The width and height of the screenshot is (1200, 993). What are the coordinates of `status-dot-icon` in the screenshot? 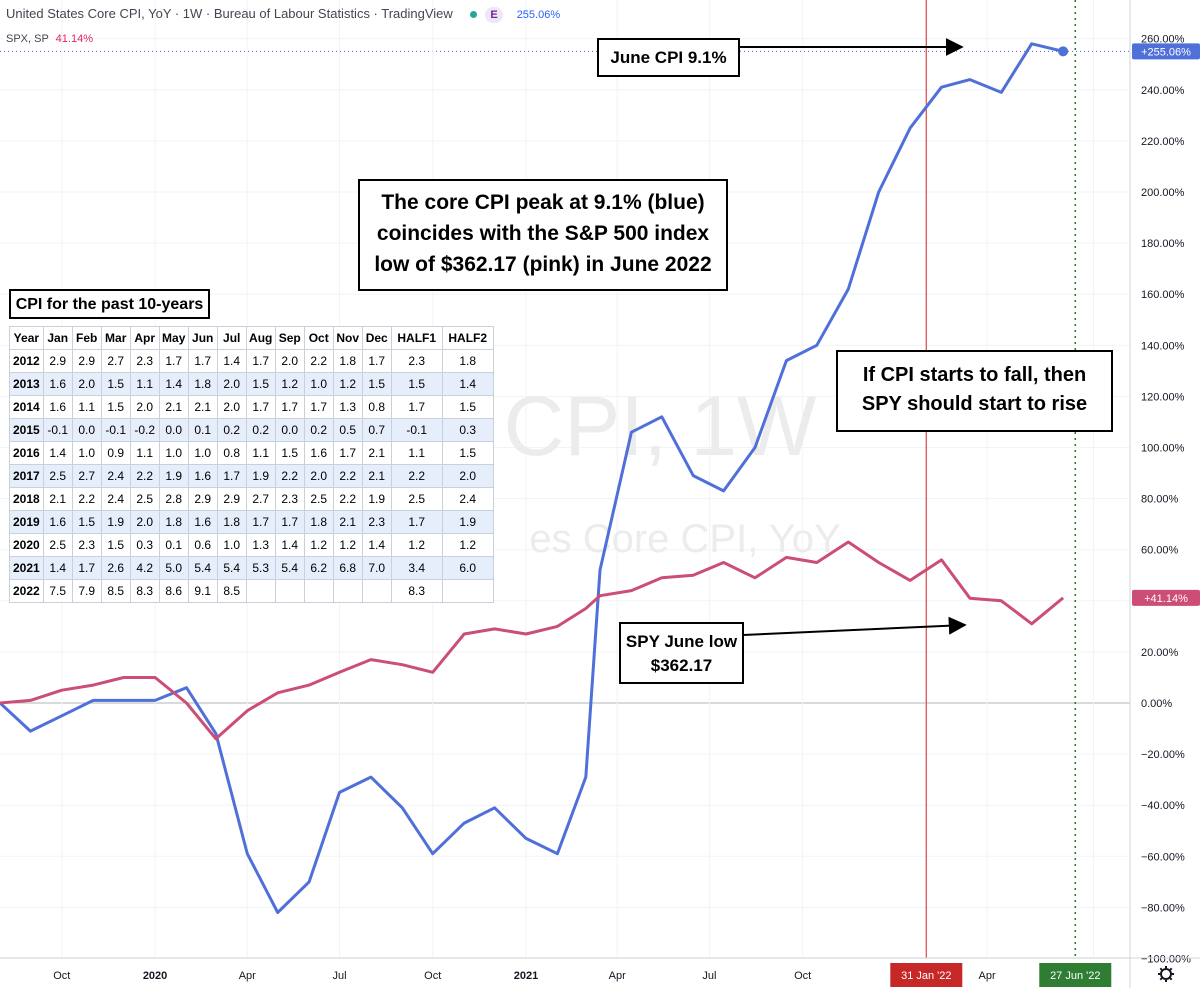 It's located at (473, 14).